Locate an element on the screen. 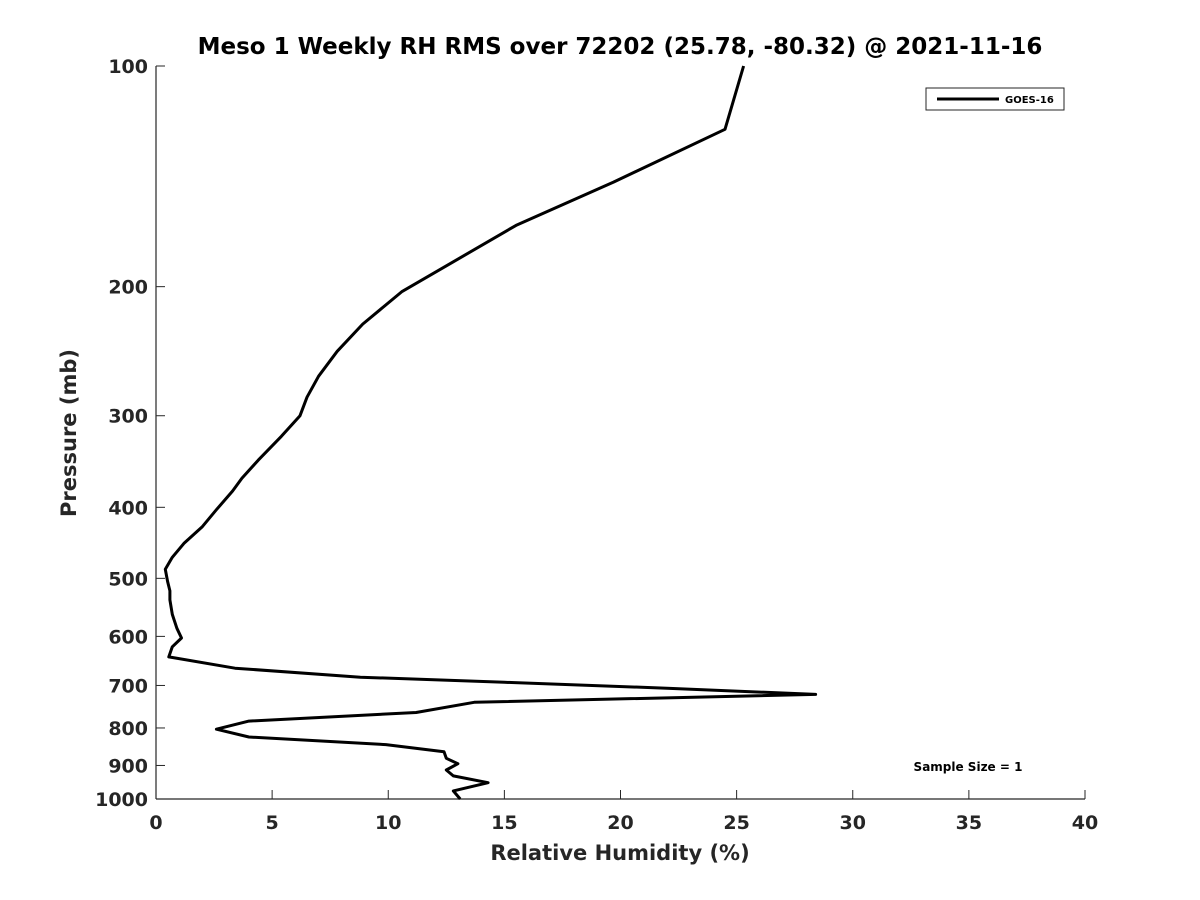  sample-size-annotation: Sample Size = 1 is located at coordinates (968, 767).